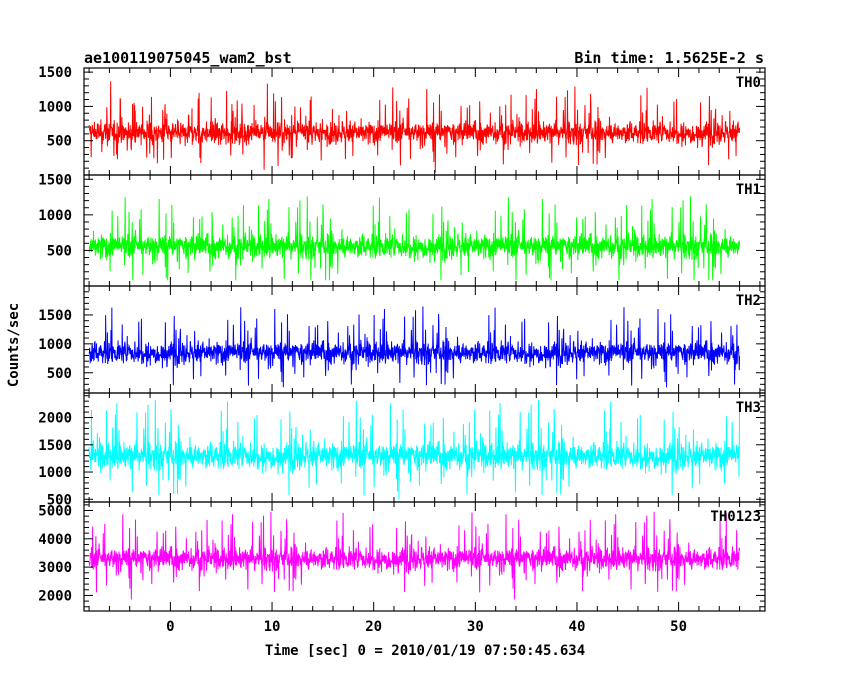 The width and height of the screenshot is (850, 680). I want to click on x-tick-label: 40, so click(577, 627).